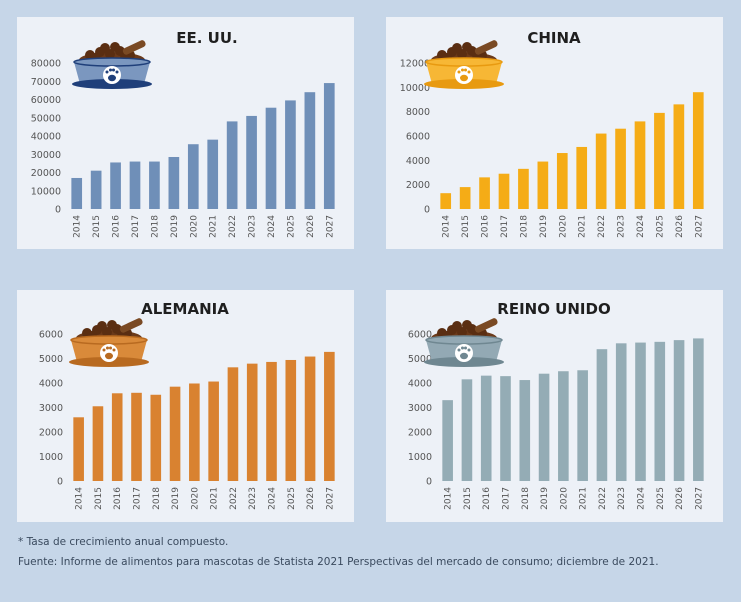 The height and width of the screenshot is (602, 741). I want to click on x-tick-label: 2020, so click(563, 226).